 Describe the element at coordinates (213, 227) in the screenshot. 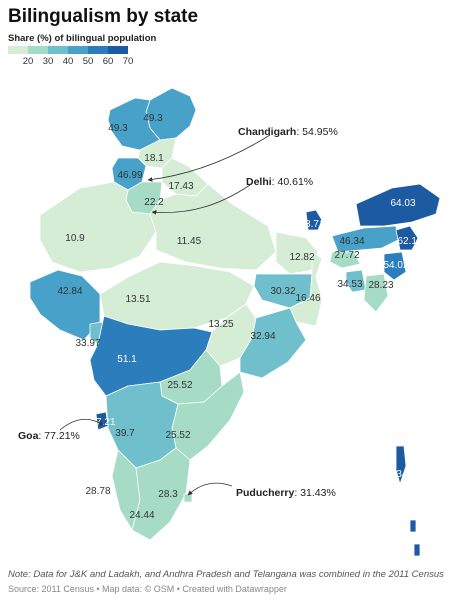

I see `region-uttar-pradesh` at that location.